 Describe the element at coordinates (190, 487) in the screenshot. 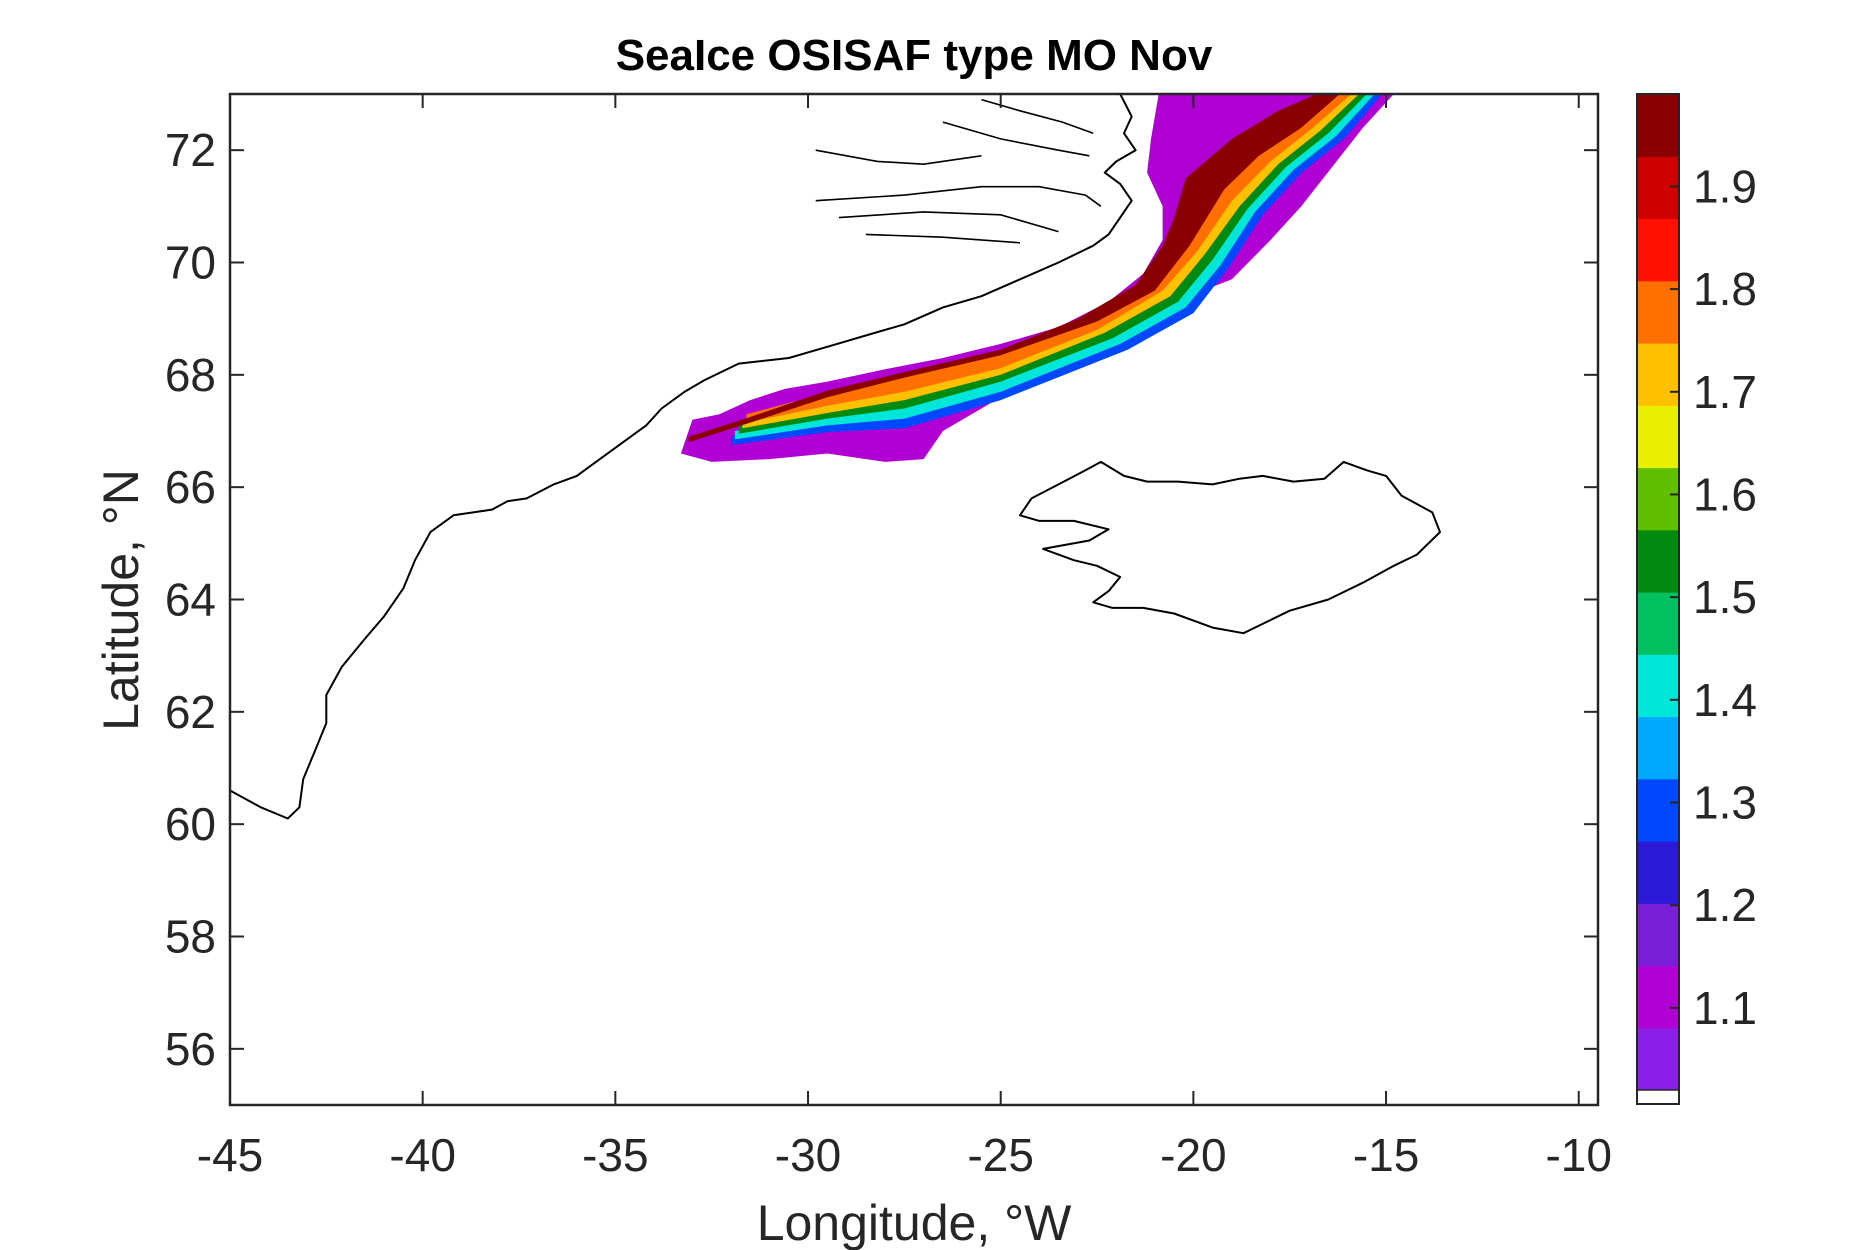

I see `y-tick-label: 66` at that location.